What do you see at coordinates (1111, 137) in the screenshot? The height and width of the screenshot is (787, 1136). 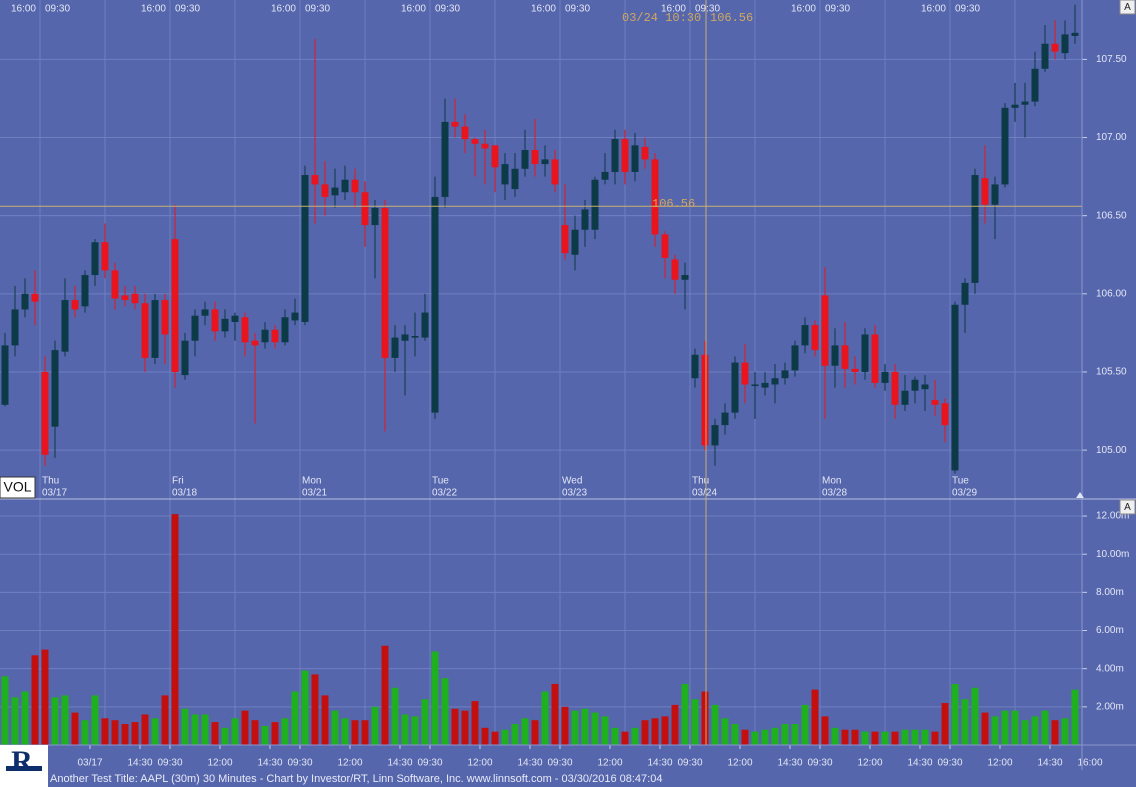 I see `y-tick-label: 107.00` at bounding box center [1111, 137].